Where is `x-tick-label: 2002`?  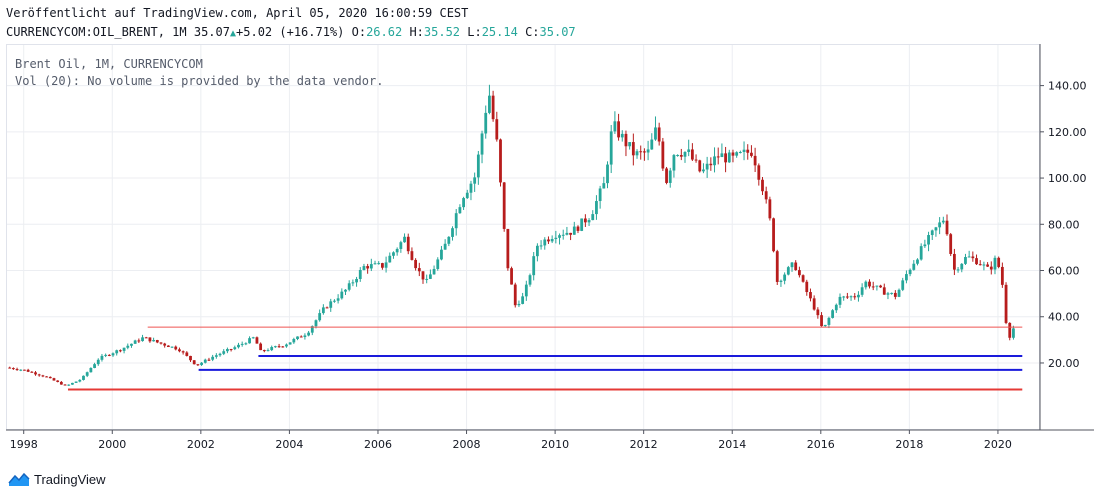 x-tick-label: 2002 is located at coordinates (201, 444).